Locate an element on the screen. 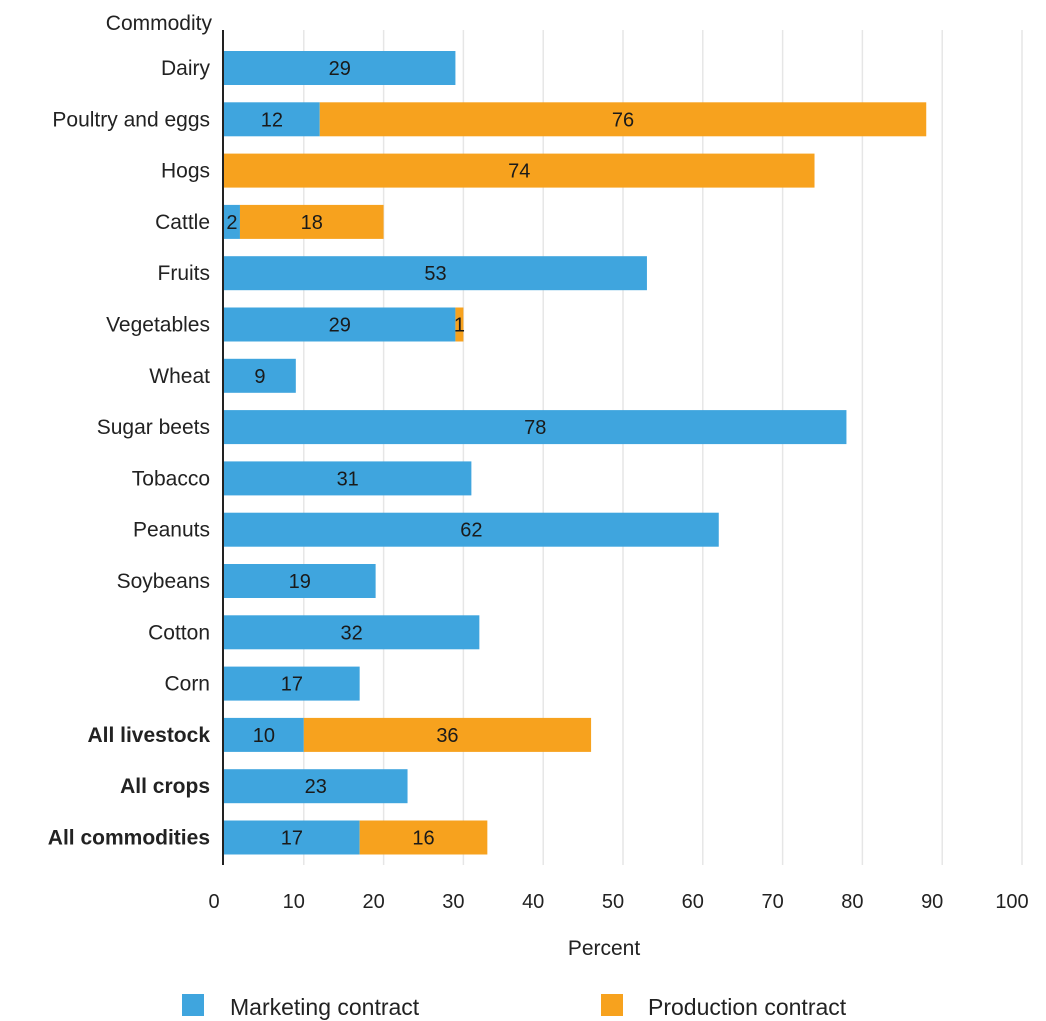  value-label-production-contract-poultry-and-eggs: 76 is located at coordinates (623, 120).